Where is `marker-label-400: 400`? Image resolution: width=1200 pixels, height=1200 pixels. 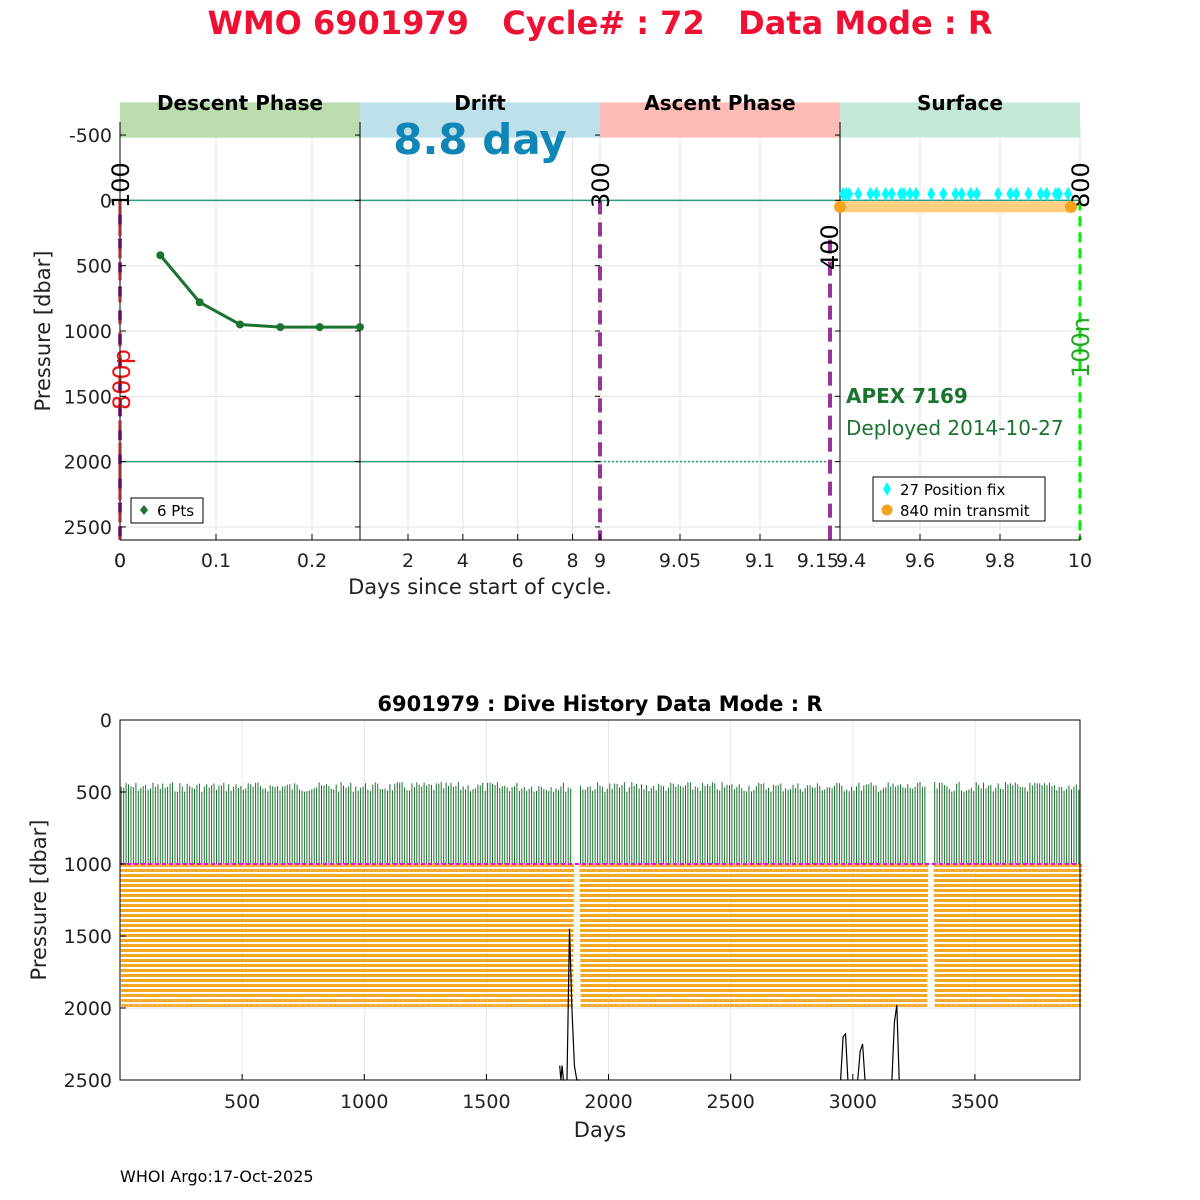
marker-label-400: 400 is located at coordinates (830, 247).